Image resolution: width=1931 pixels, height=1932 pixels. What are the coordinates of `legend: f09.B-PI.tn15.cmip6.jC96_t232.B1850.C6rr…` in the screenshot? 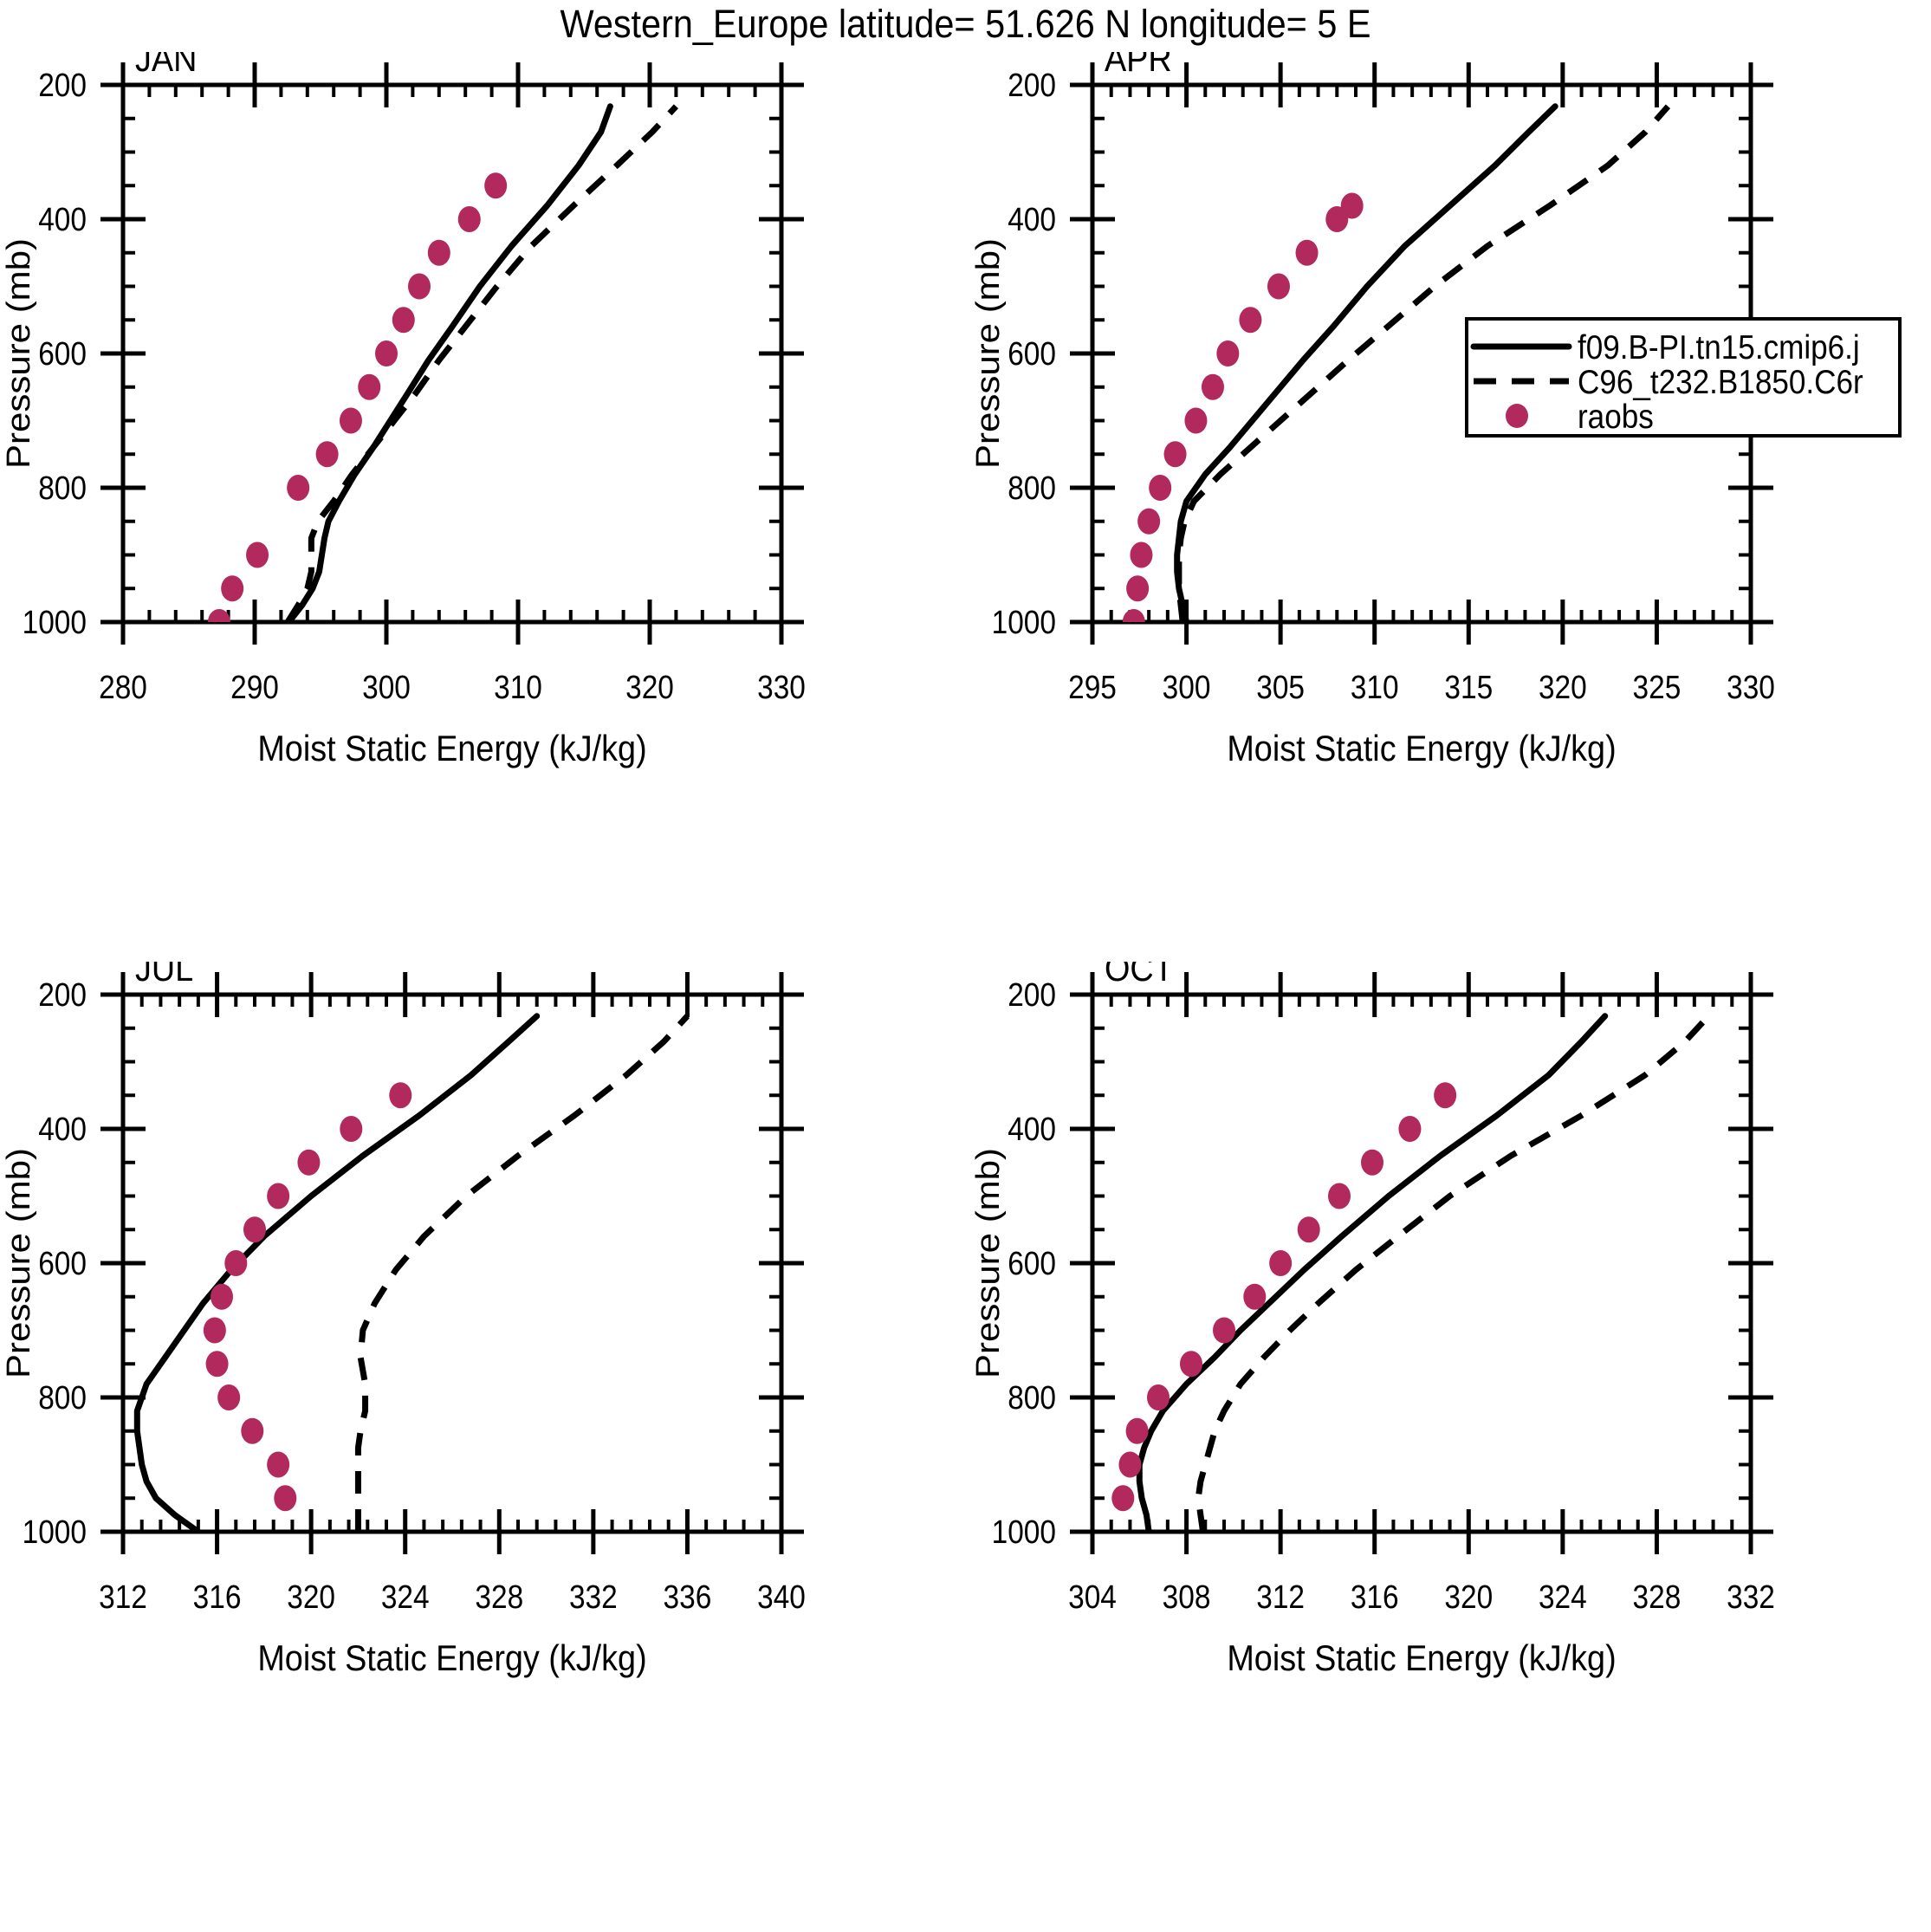 It's located at (1683, 378).